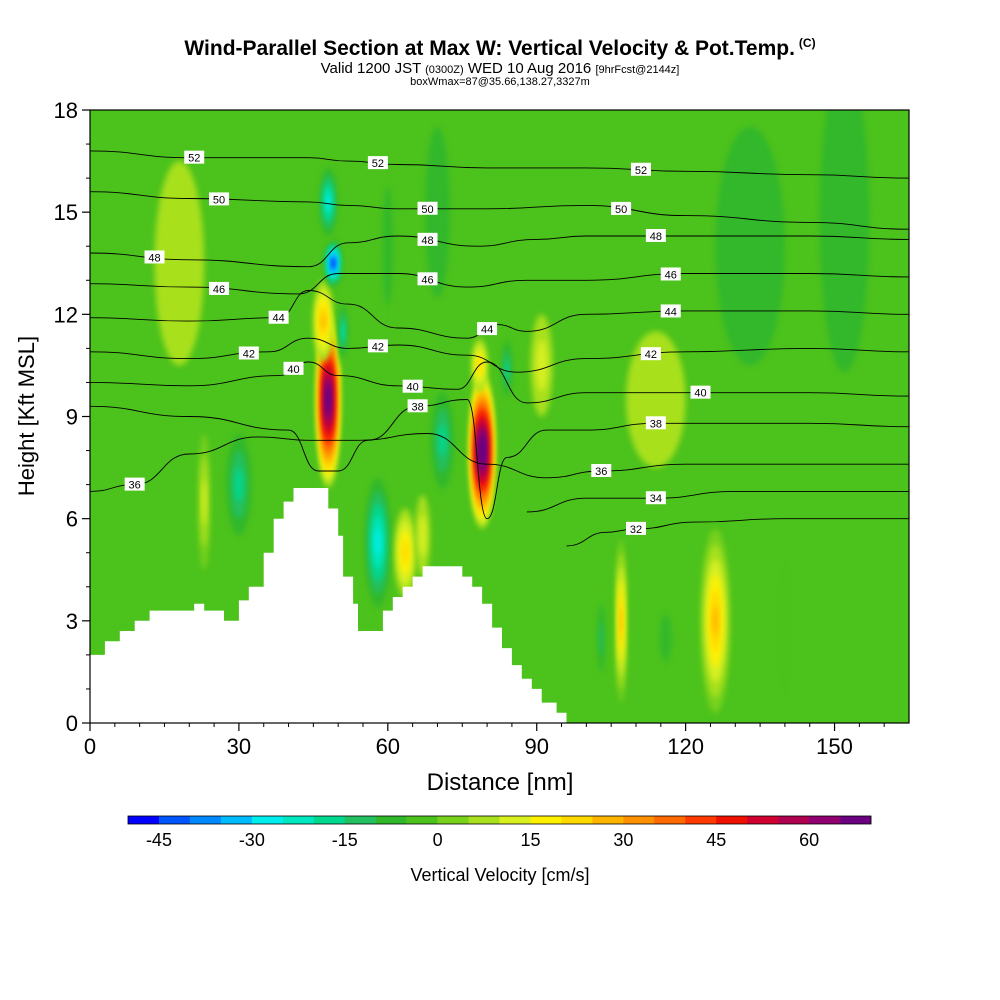 The height and width of the screenshot is (1000, 1000). I want to click on colorbar-tick-label: -45, so click(159, 840).